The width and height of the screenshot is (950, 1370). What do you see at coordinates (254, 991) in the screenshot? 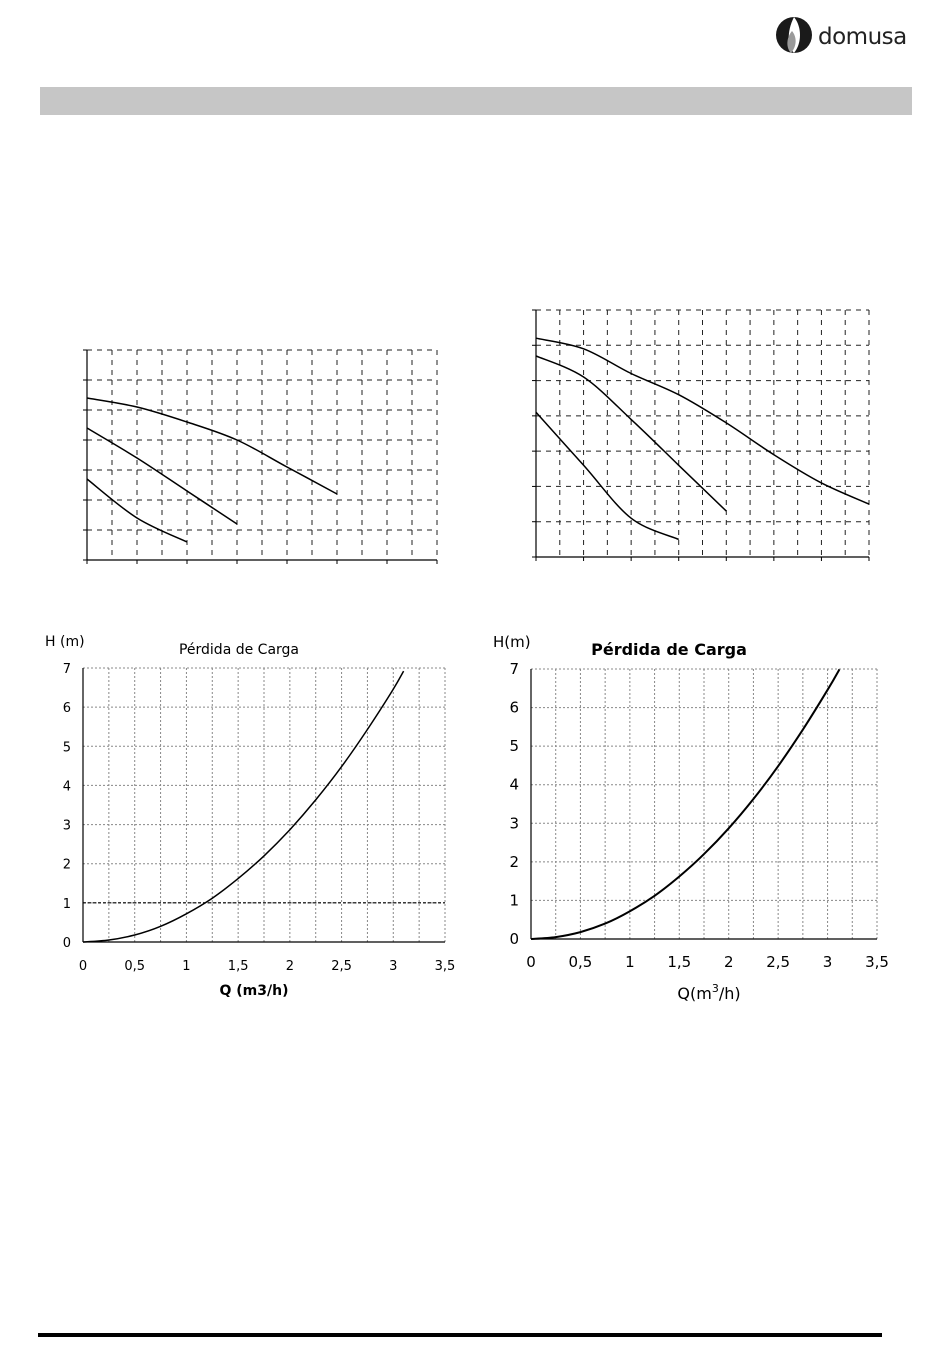
I see `x-axis-label: Q (m3/h)` at bounding box center [254, 991].